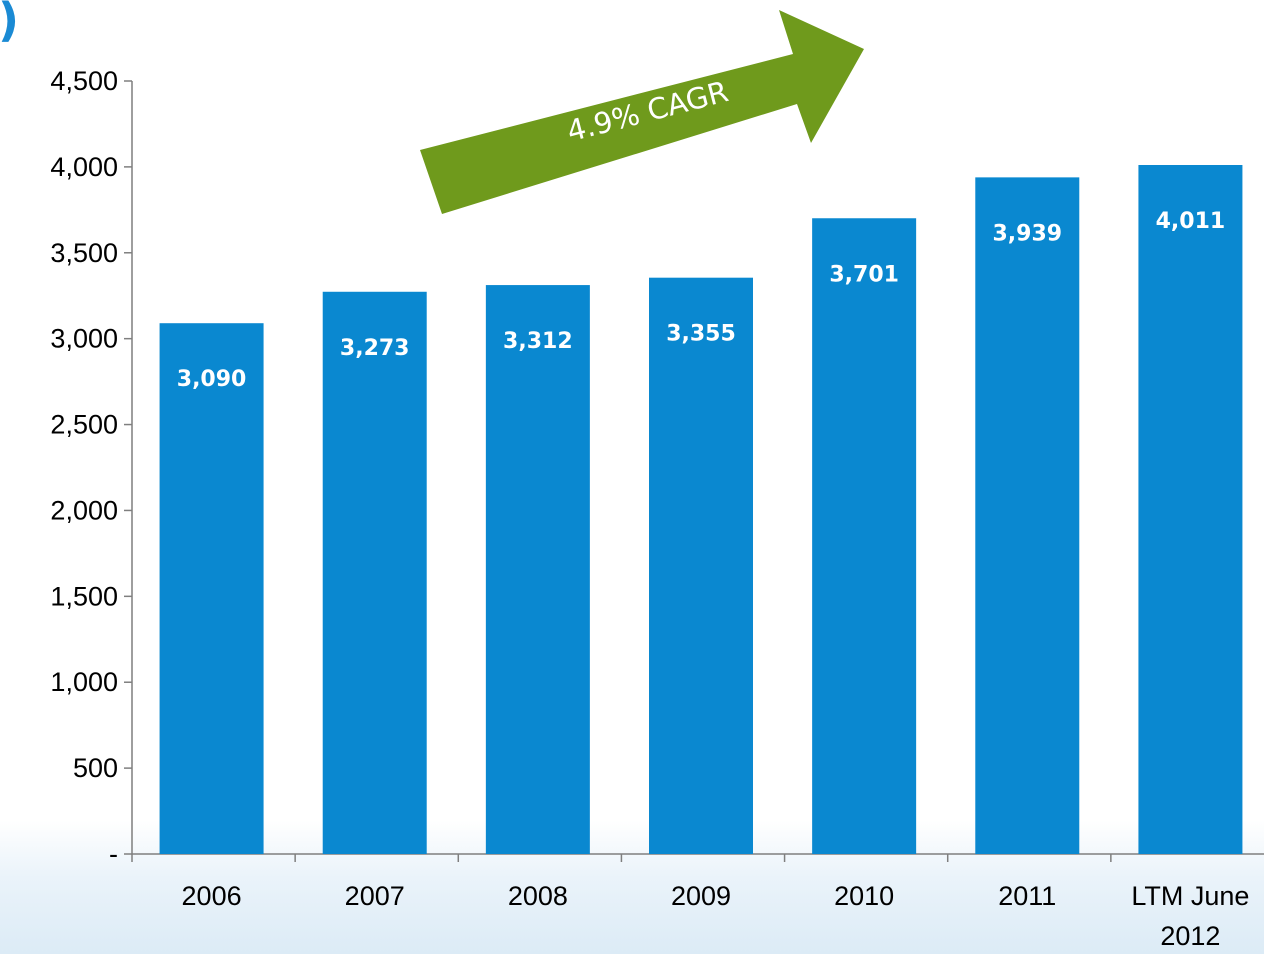 Image resolution: width=1264 pixels, height=954 pixels. Describe the element at coordinates (1190, 936) in the screenshot. I see `x-tick-label: 2012` at that location.